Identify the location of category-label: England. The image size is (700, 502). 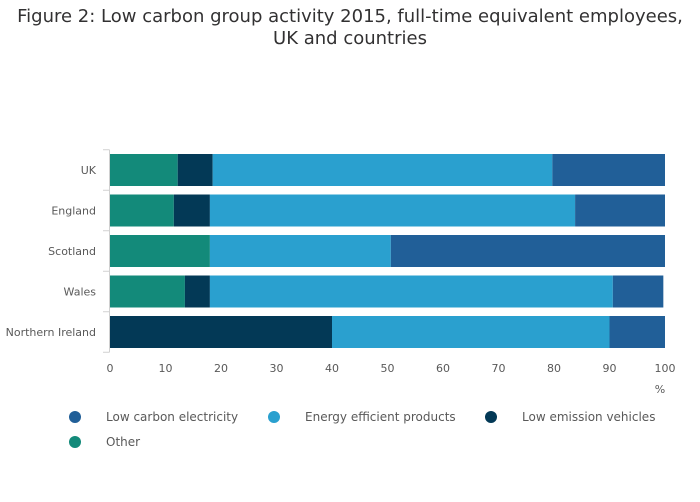
(73, 211).